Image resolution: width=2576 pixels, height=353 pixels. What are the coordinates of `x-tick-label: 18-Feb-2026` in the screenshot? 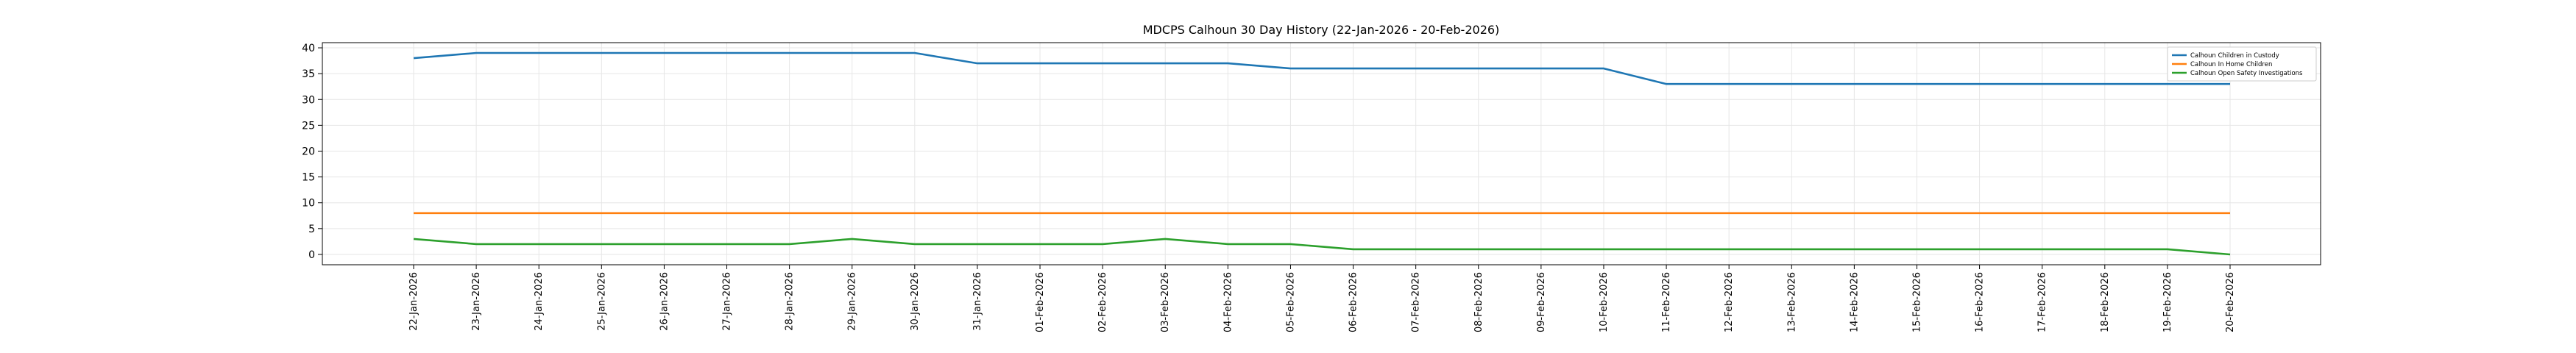 It's located at (2105, 302).